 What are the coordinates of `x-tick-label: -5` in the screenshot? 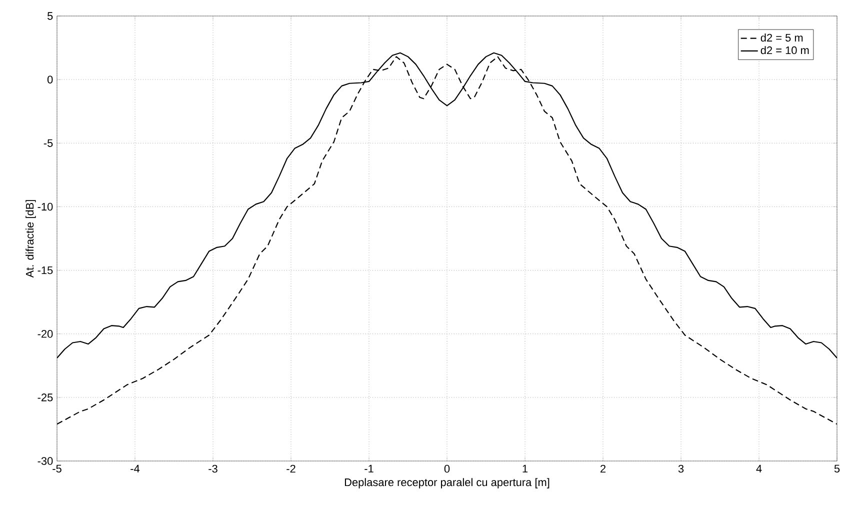 It's located at (57, 468).